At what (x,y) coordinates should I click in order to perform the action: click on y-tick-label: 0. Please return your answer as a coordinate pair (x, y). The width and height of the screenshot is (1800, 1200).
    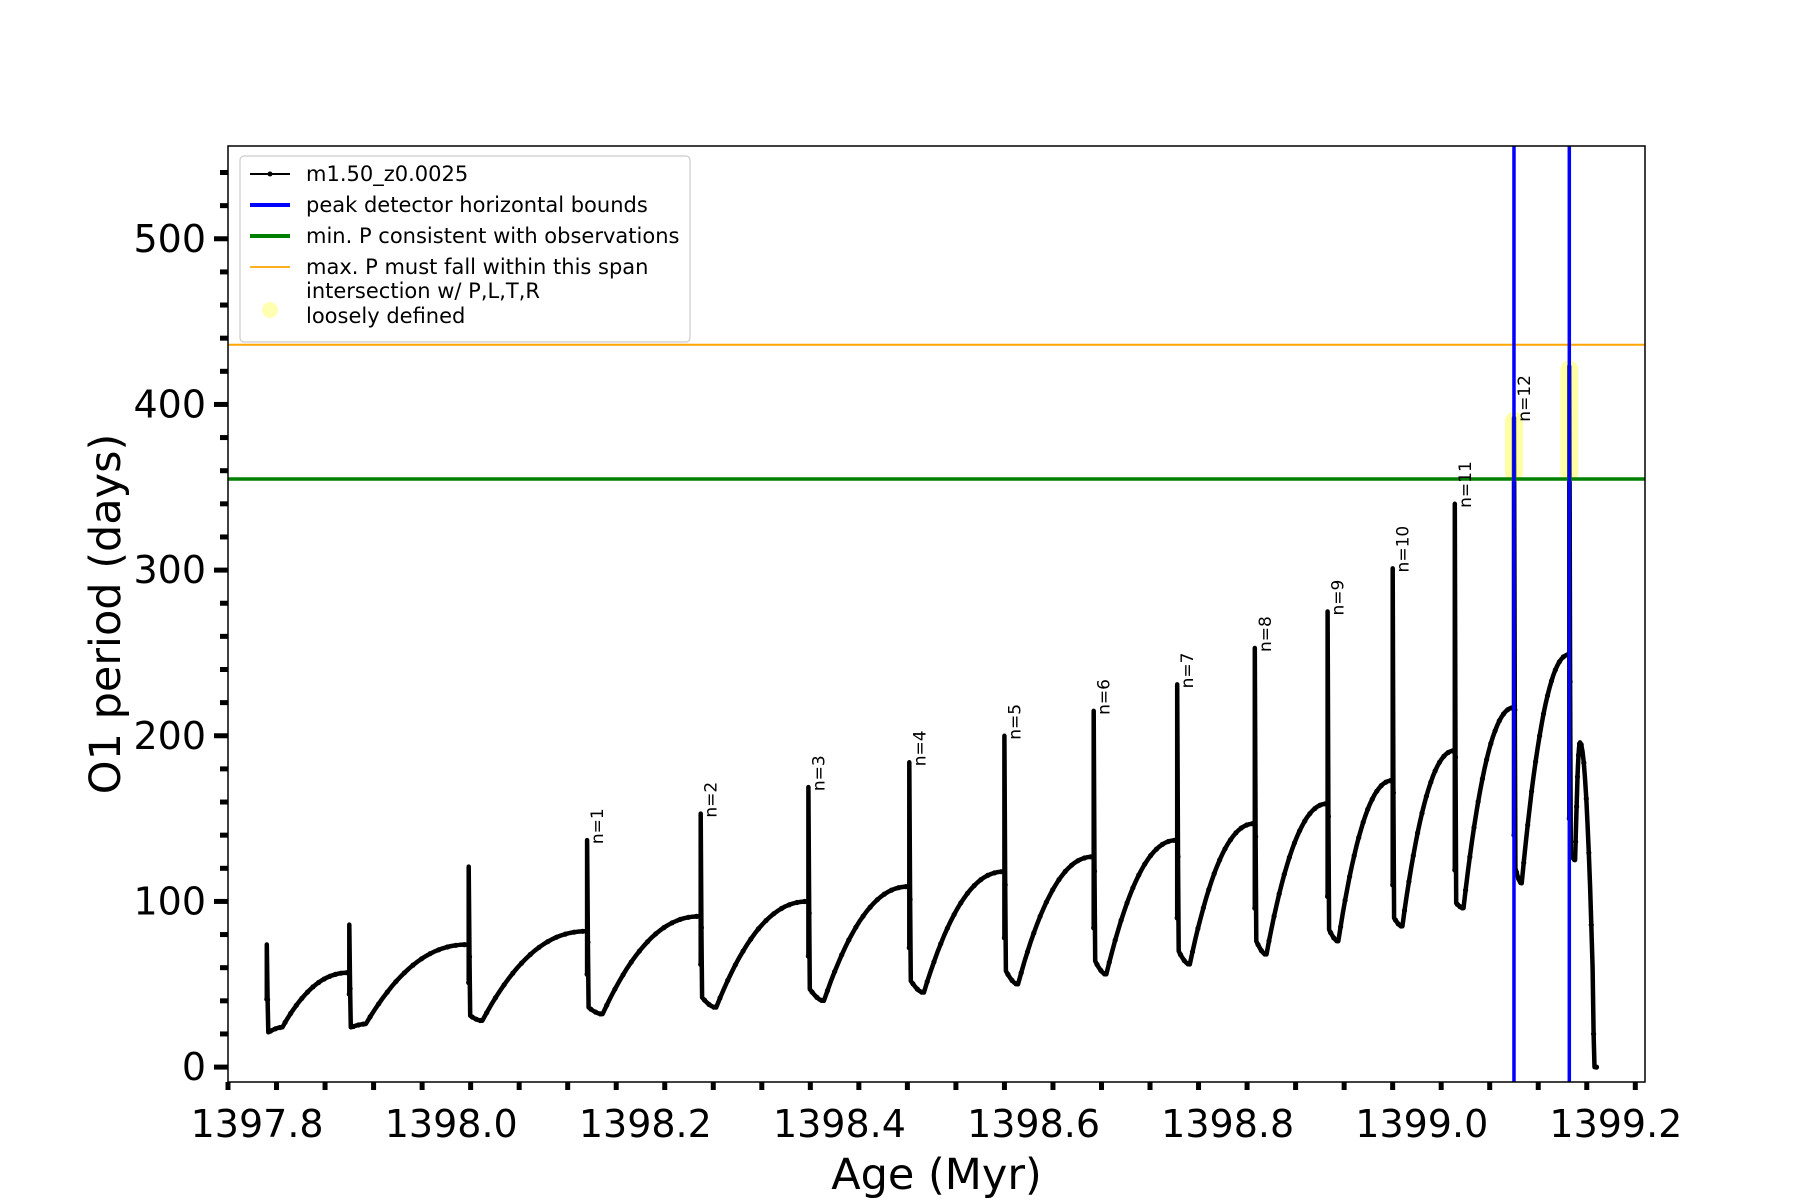
    Looking at the image, I should click on (194, 1067).